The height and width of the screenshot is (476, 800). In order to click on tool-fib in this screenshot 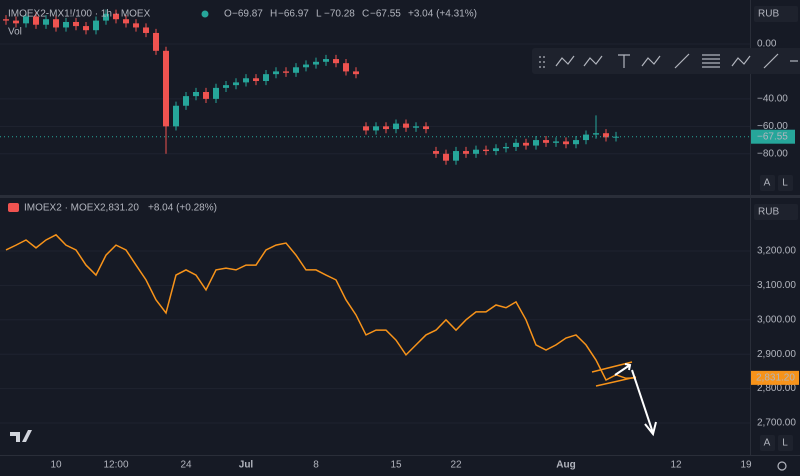, I will do `click(711, 61)`.